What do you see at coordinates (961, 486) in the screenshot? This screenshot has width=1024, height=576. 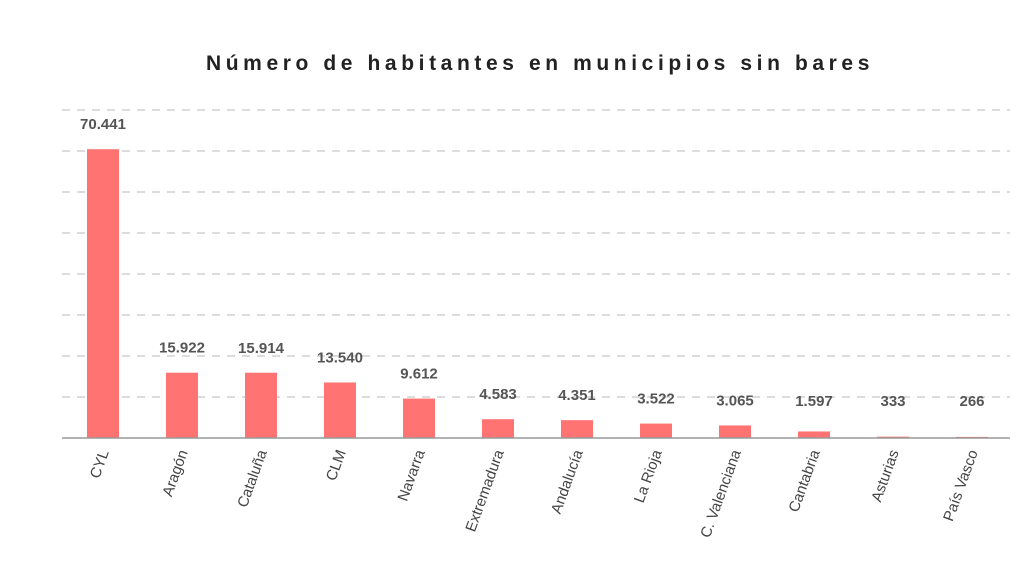 I see `category-label: País Vasco` at bounding box center [961, 486].